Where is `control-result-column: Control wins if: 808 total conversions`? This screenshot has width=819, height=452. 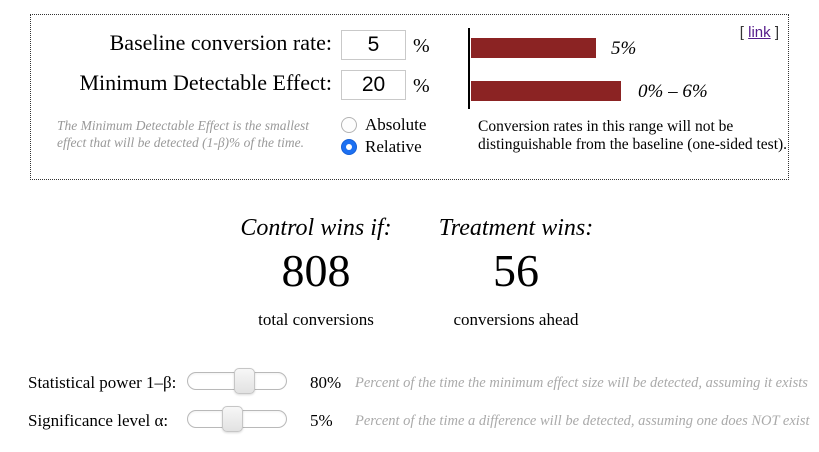
control-result-column: Control wins if: 808 total conversions is located at coordinates (316, 270).